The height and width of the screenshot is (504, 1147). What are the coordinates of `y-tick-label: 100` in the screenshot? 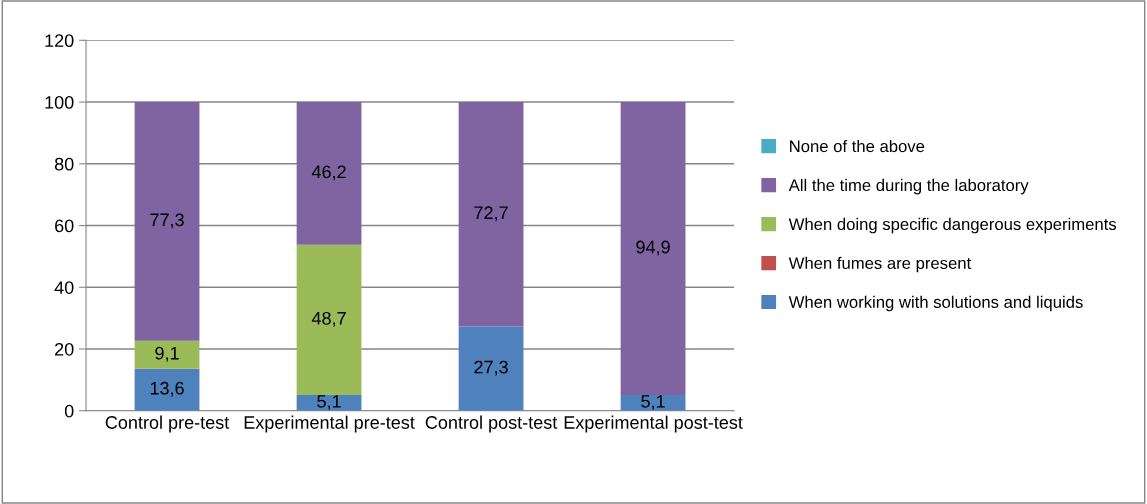 It's located at (59, 102).